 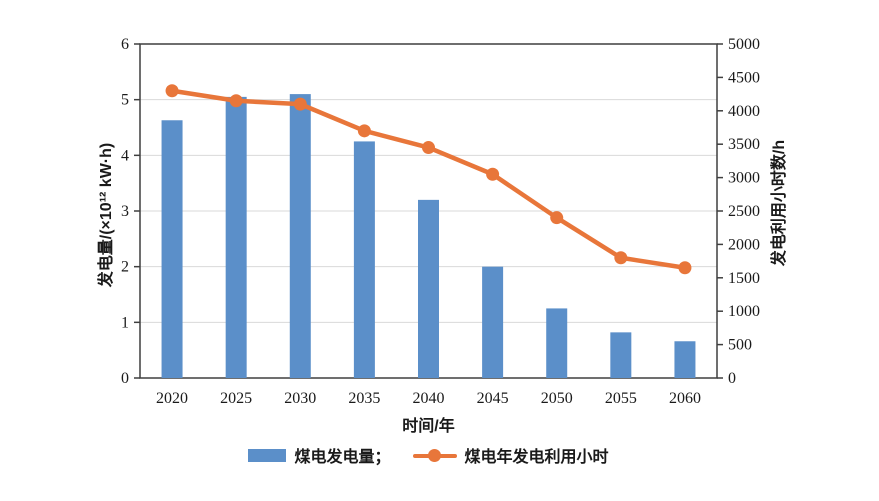 What do you see at coordinates (364, 398) in the screenshot?
I see `x-tick-label: 2035` at bounding box center [364, 398].